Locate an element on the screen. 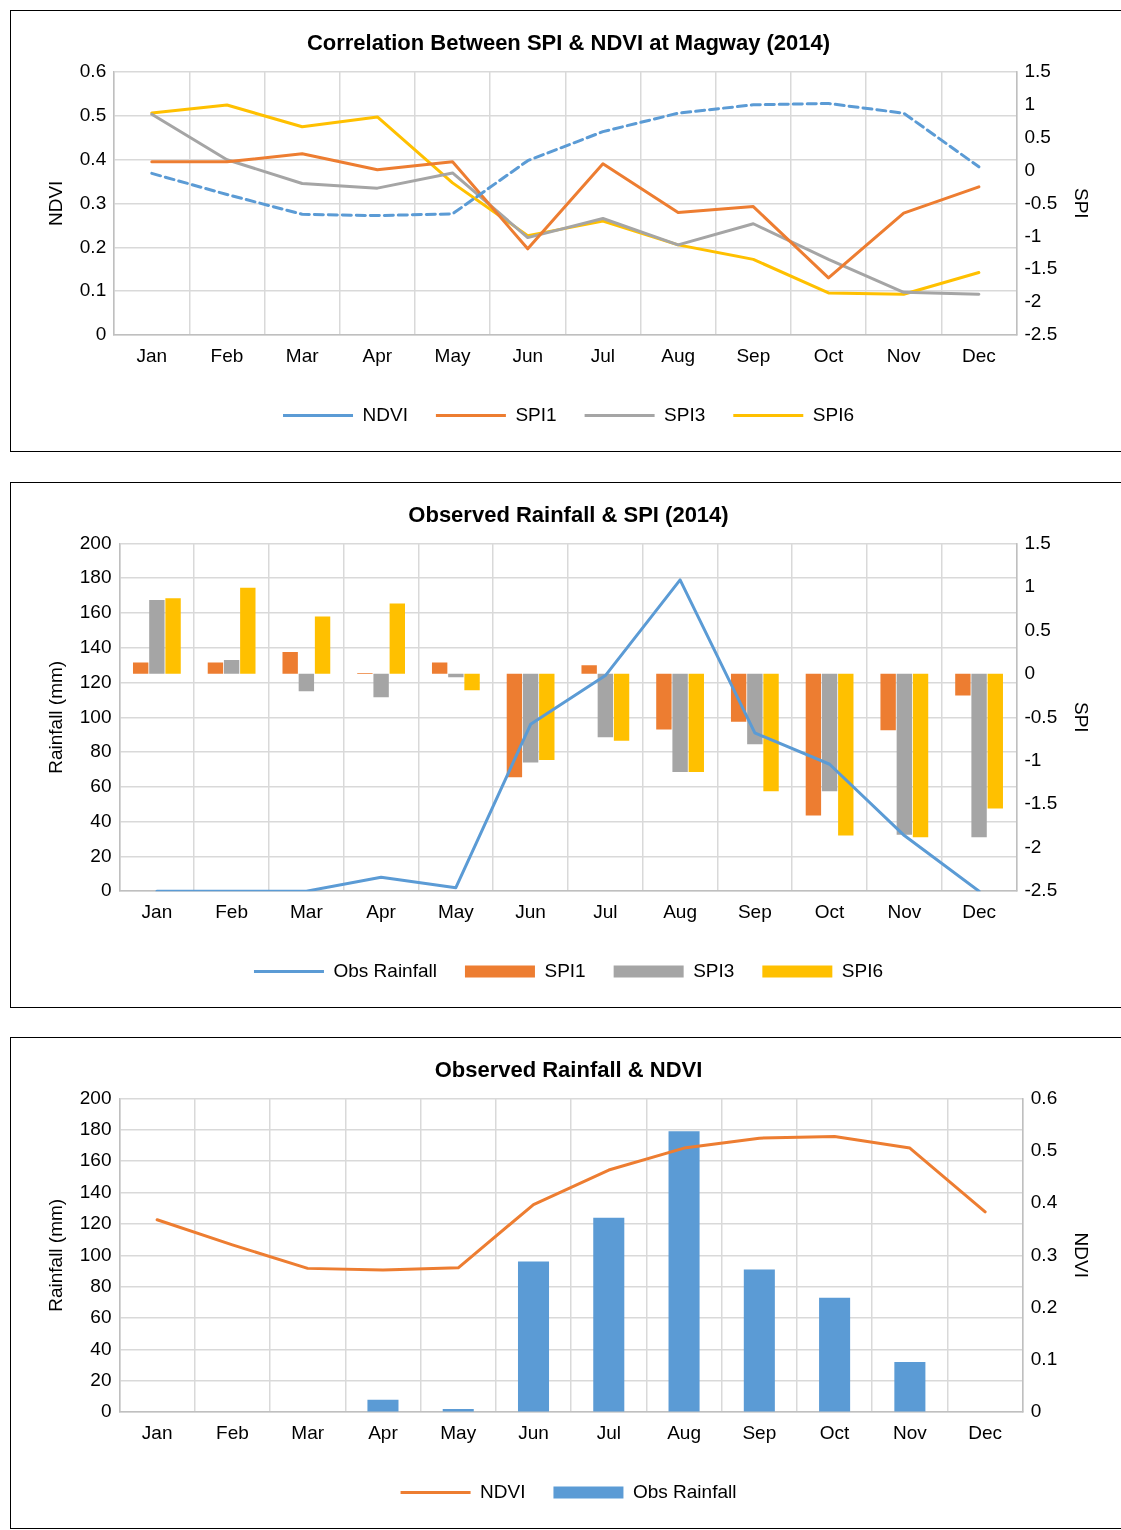  y-tick-label: 40 is located at coordinates (101, 1348).